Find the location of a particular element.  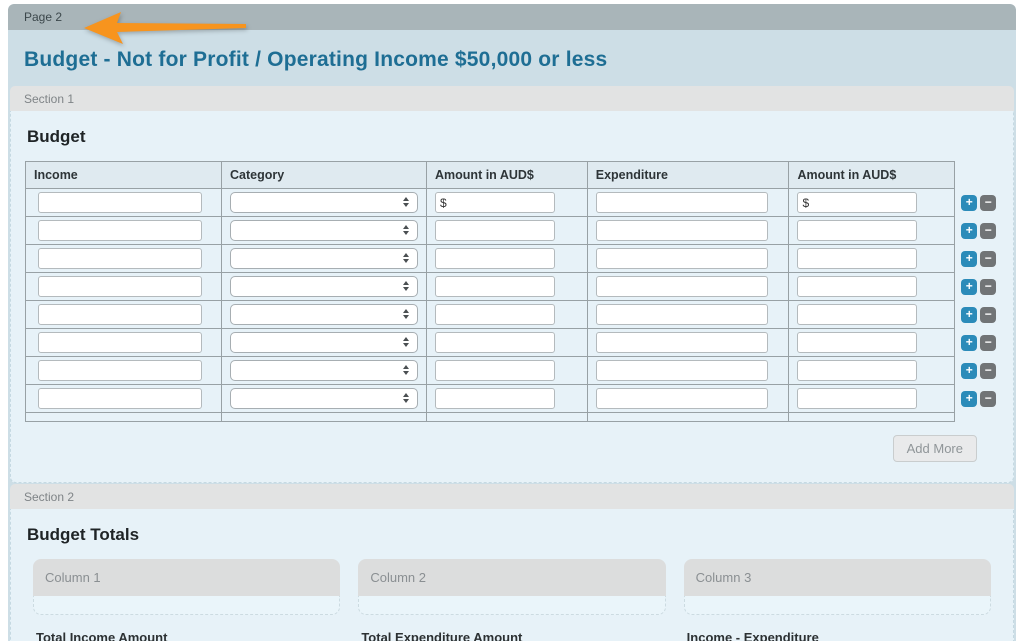

column-2-header: Column 2 is located at coordinates (512, 577).